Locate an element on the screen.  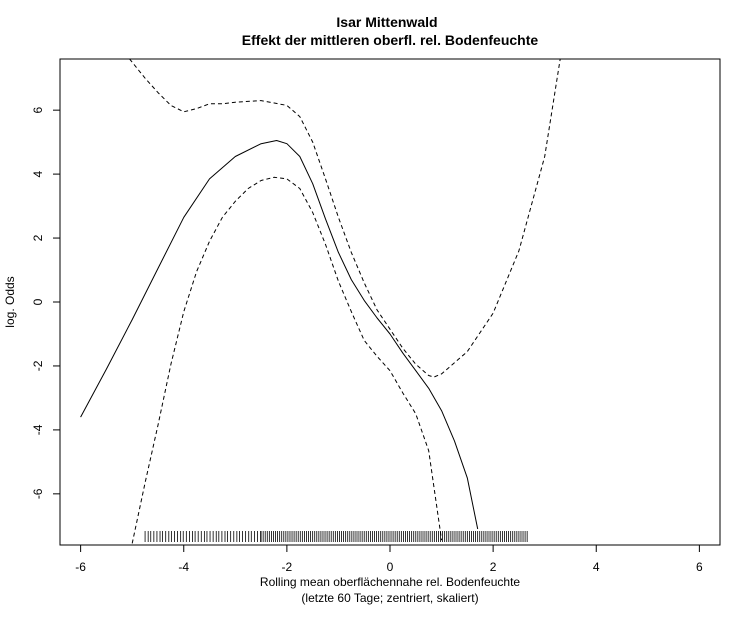
x-tick-label: 0 is located at coordinates (390, 567).